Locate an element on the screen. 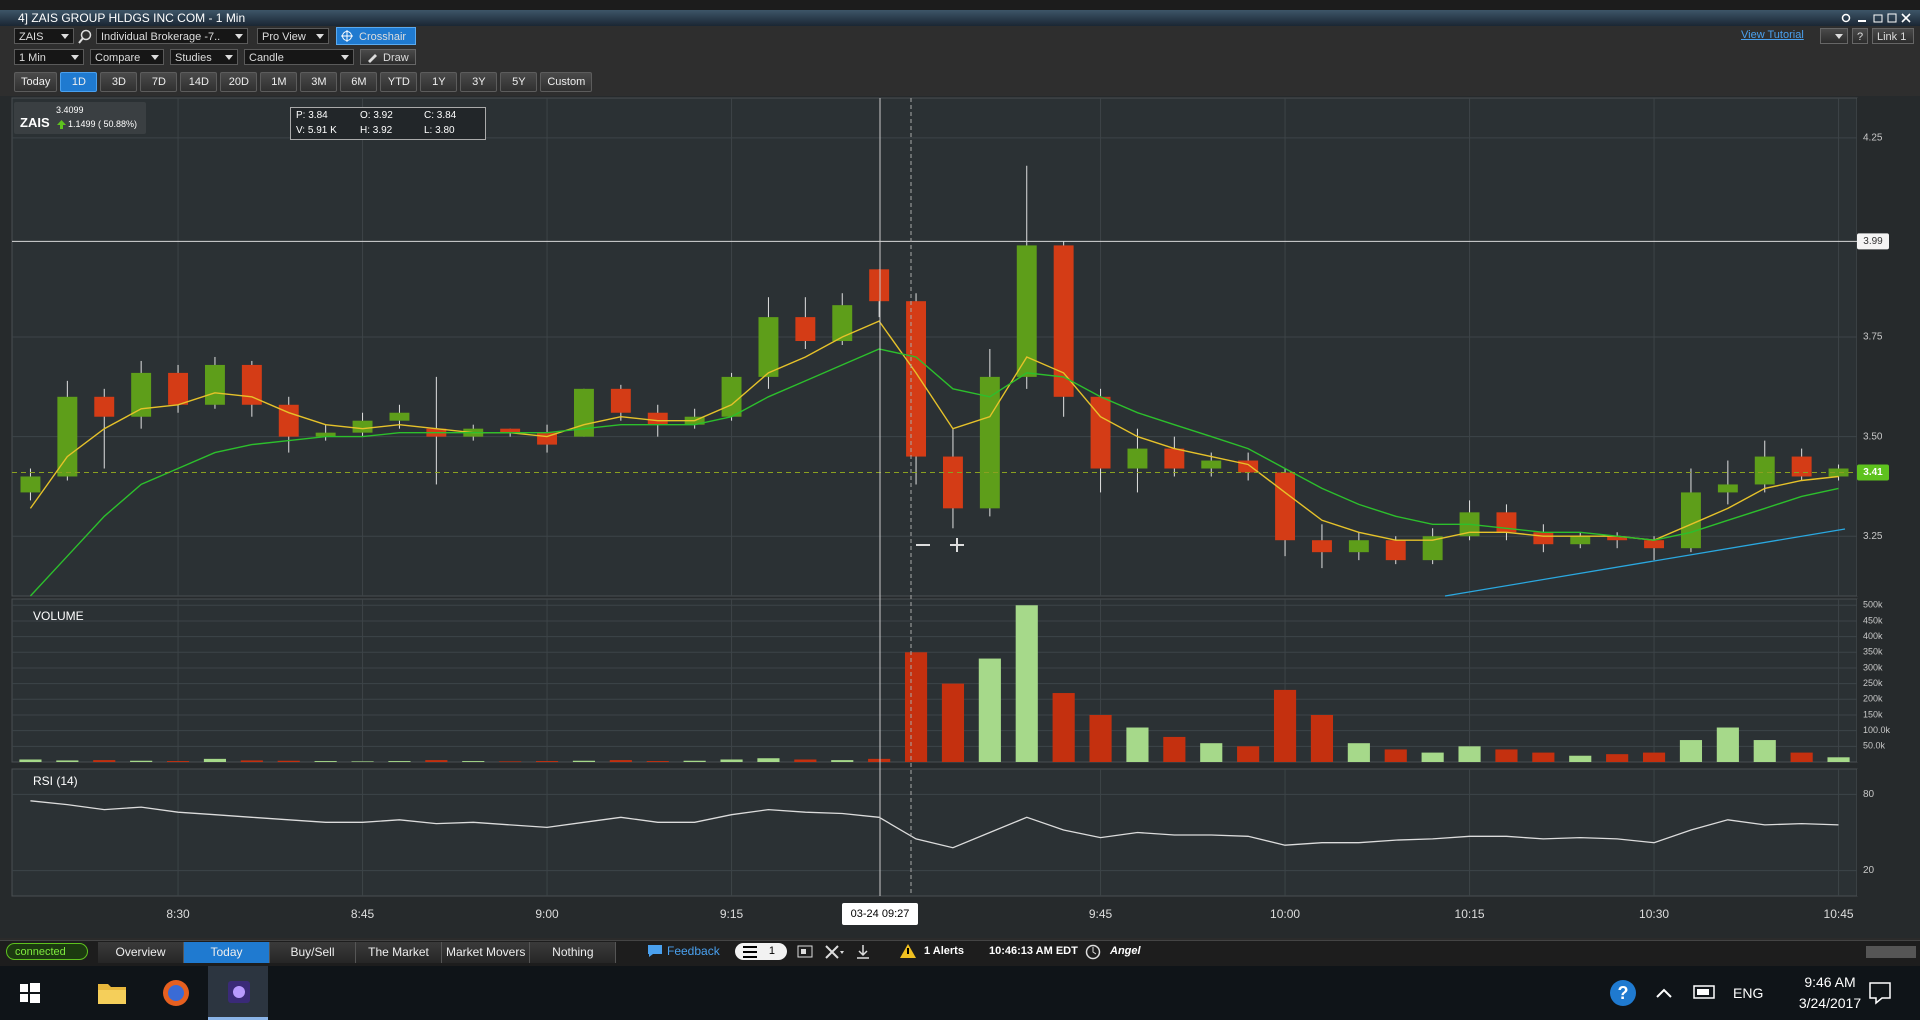 Image resolution: width=1920 pixels, height=1020 pixels. pencil-icon is located at coordinates (372, 58).